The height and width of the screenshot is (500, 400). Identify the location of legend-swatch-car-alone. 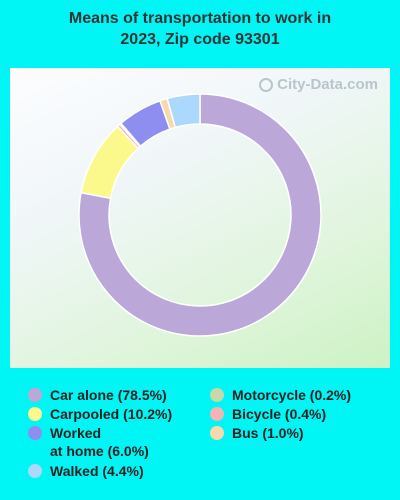
(35, 395).